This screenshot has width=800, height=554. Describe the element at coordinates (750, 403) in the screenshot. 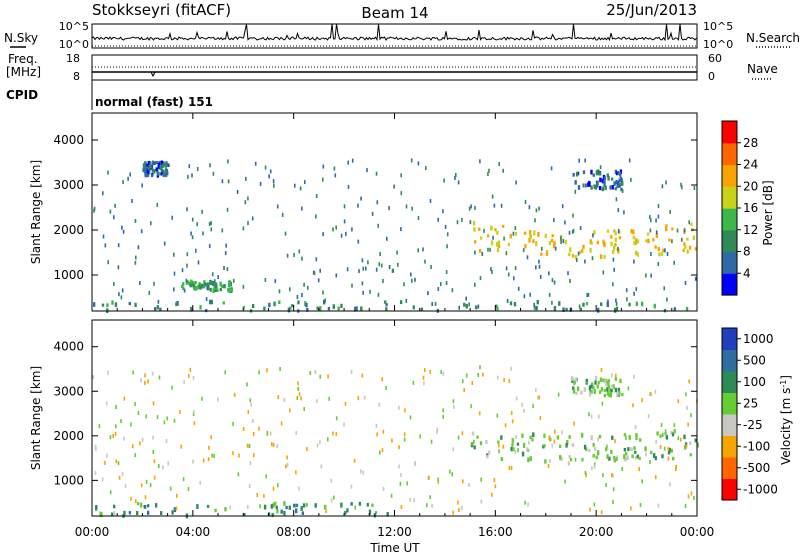

I see `velocity-colorbar-tick-label-3: 25` at that location.